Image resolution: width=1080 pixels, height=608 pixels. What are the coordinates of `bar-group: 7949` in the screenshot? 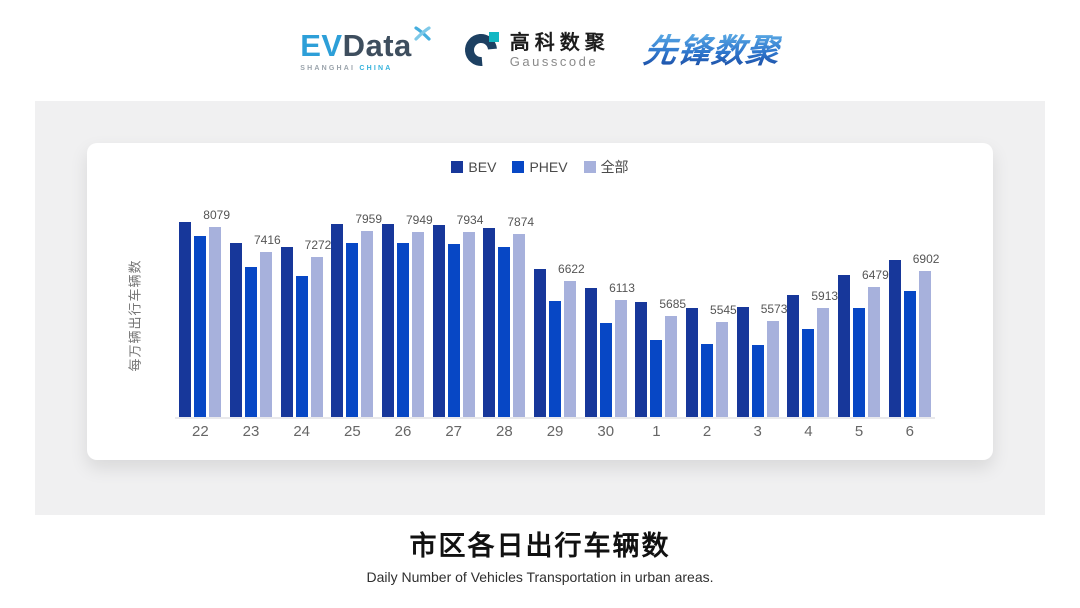 It's located at (405, 314).